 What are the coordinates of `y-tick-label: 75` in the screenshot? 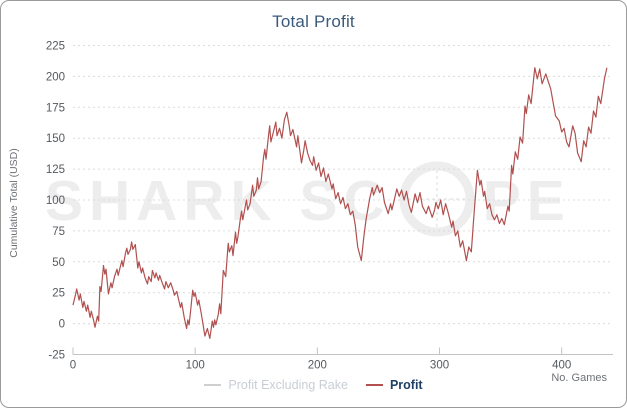 It's located at (58, 232).